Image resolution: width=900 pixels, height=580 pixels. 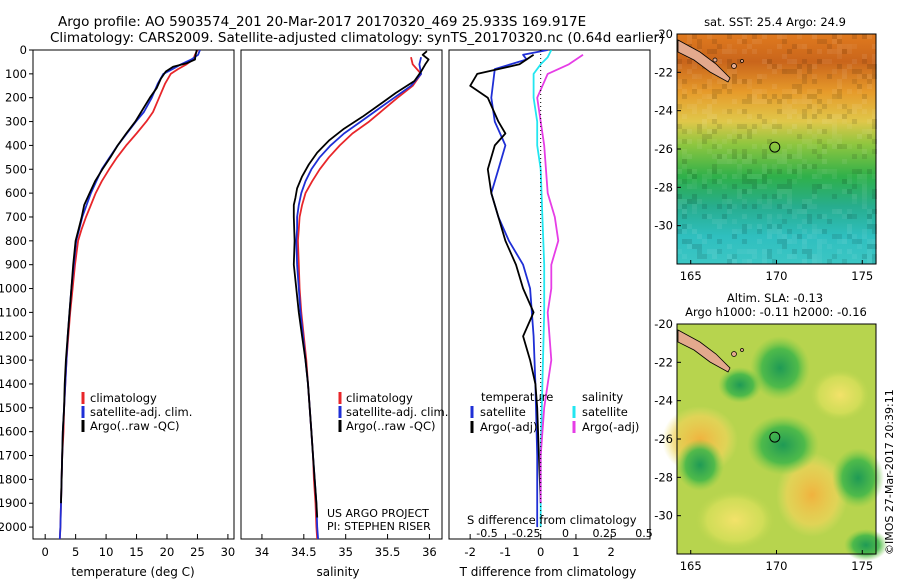 I want to click on sla-anomaly-low, so click(x=858, y=478).